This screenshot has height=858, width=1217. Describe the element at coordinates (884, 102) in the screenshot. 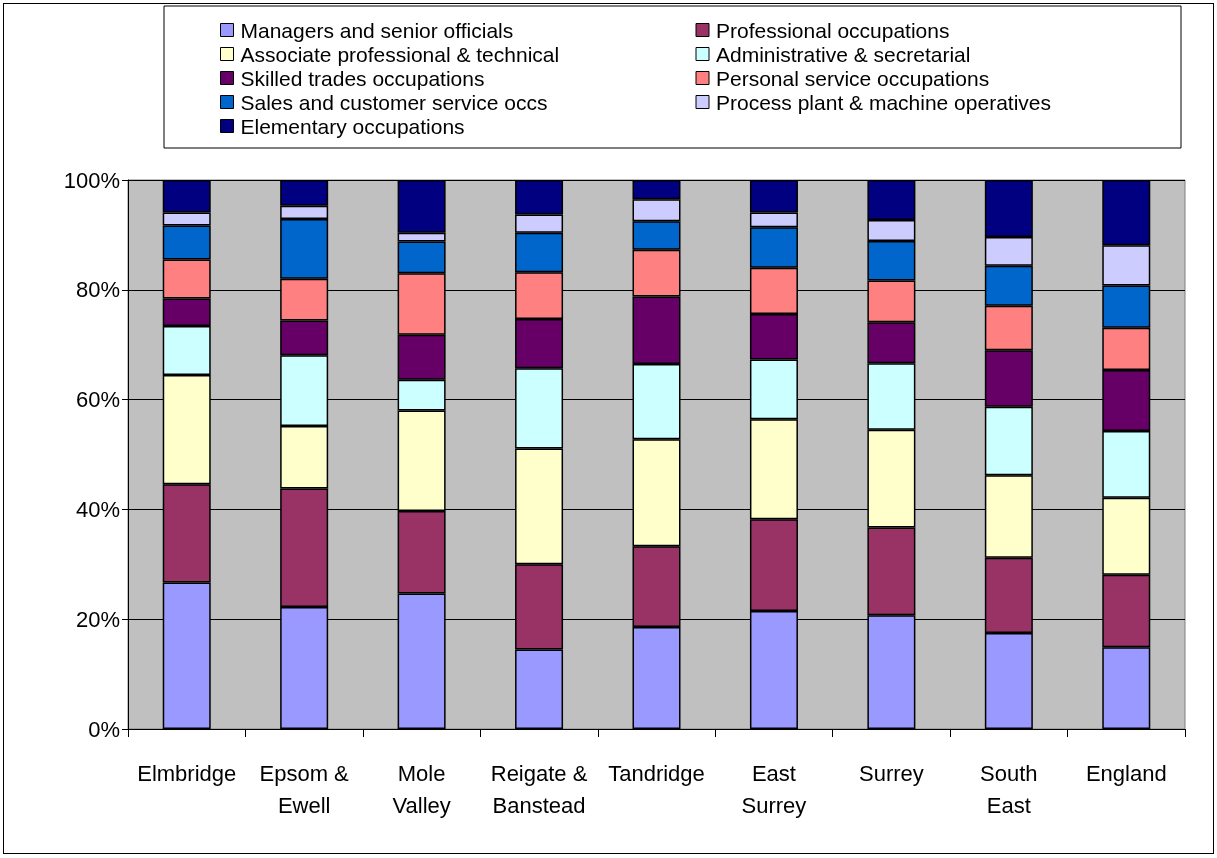

I see `legend-label: Process plant & machine operatives` at that location.